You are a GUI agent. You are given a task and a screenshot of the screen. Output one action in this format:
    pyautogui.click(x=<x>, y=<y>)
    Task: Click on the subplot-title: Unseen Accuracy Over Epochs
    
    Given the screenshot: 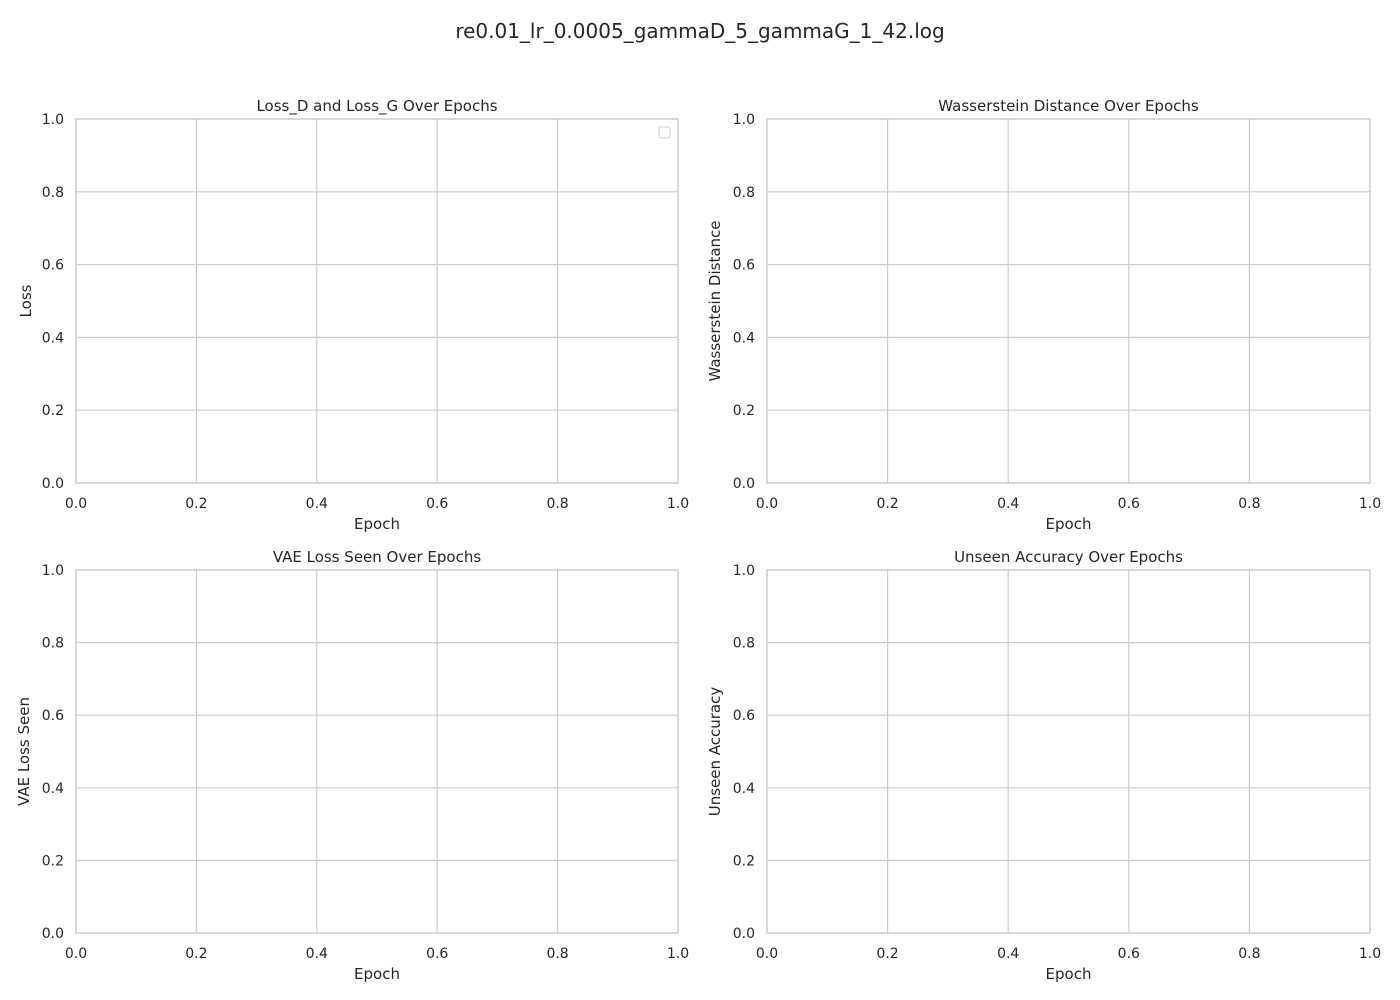 What is the action you would take?
    pyautogui.click(x=1068, y=557)
    